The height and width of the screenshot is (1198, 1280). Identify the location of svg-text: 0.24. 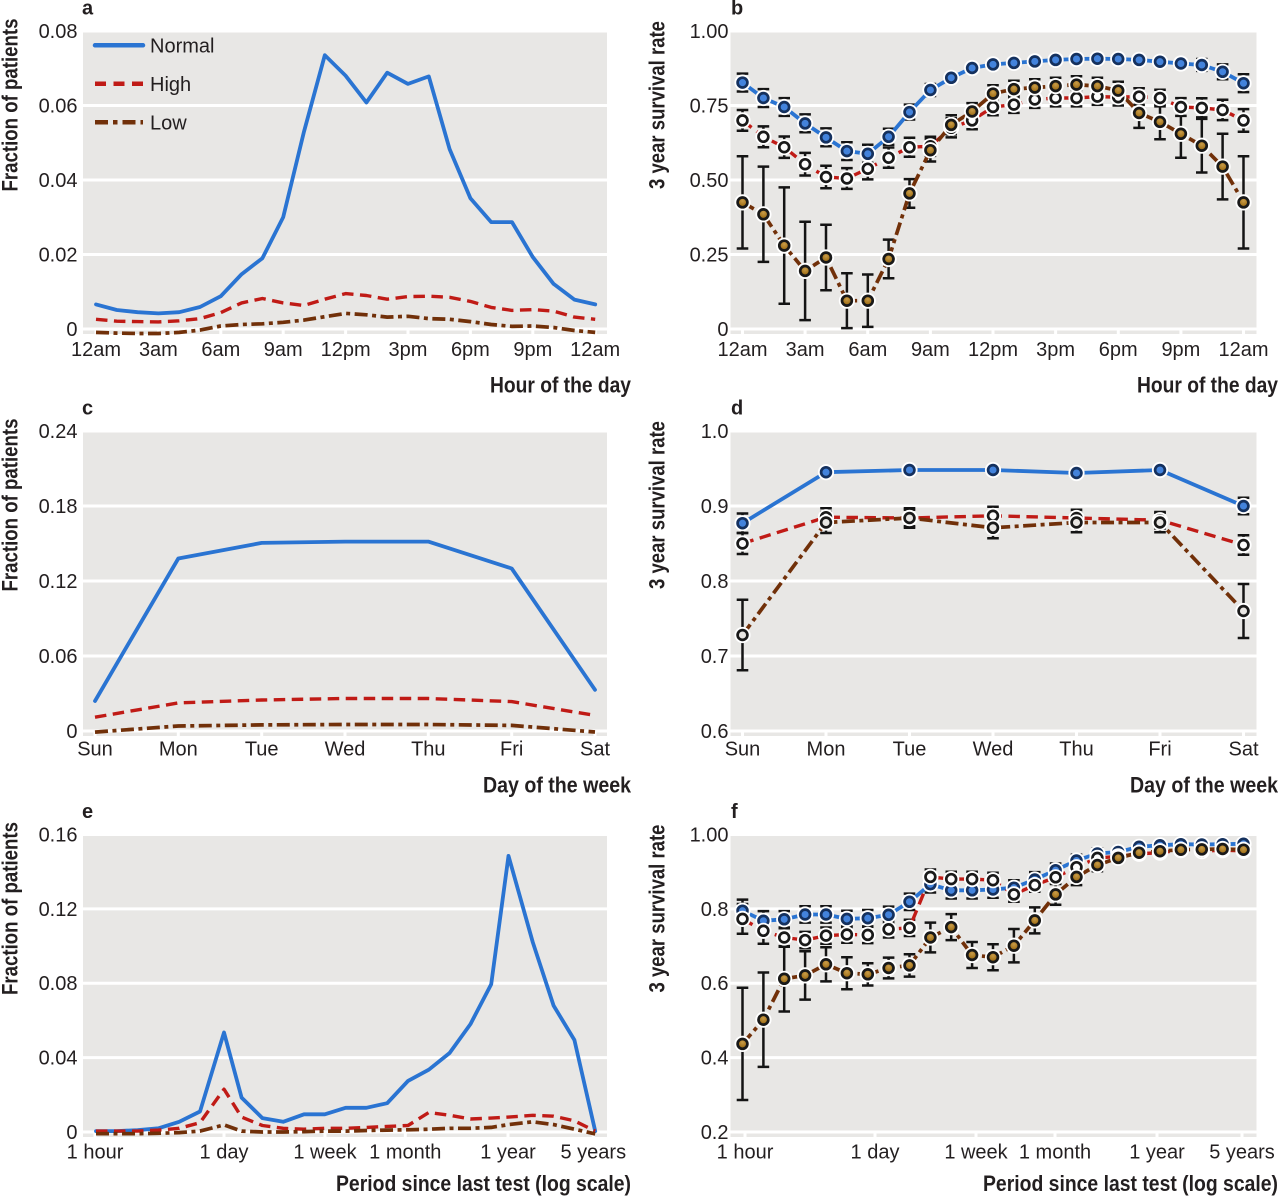
(58, 432).